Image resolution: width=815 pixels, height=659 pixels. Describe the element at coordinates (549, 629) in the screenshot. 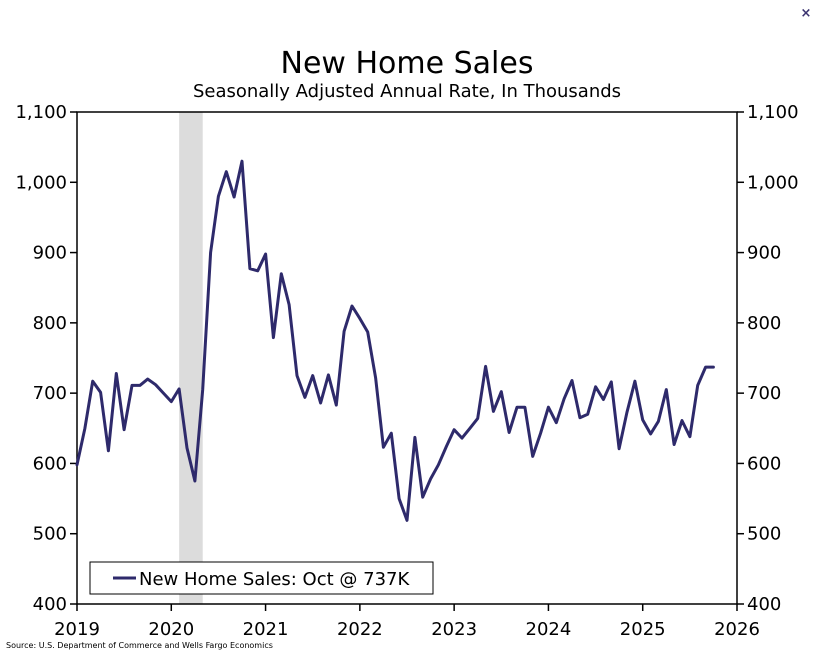

I see `x-tick-label: 2024` at that location.